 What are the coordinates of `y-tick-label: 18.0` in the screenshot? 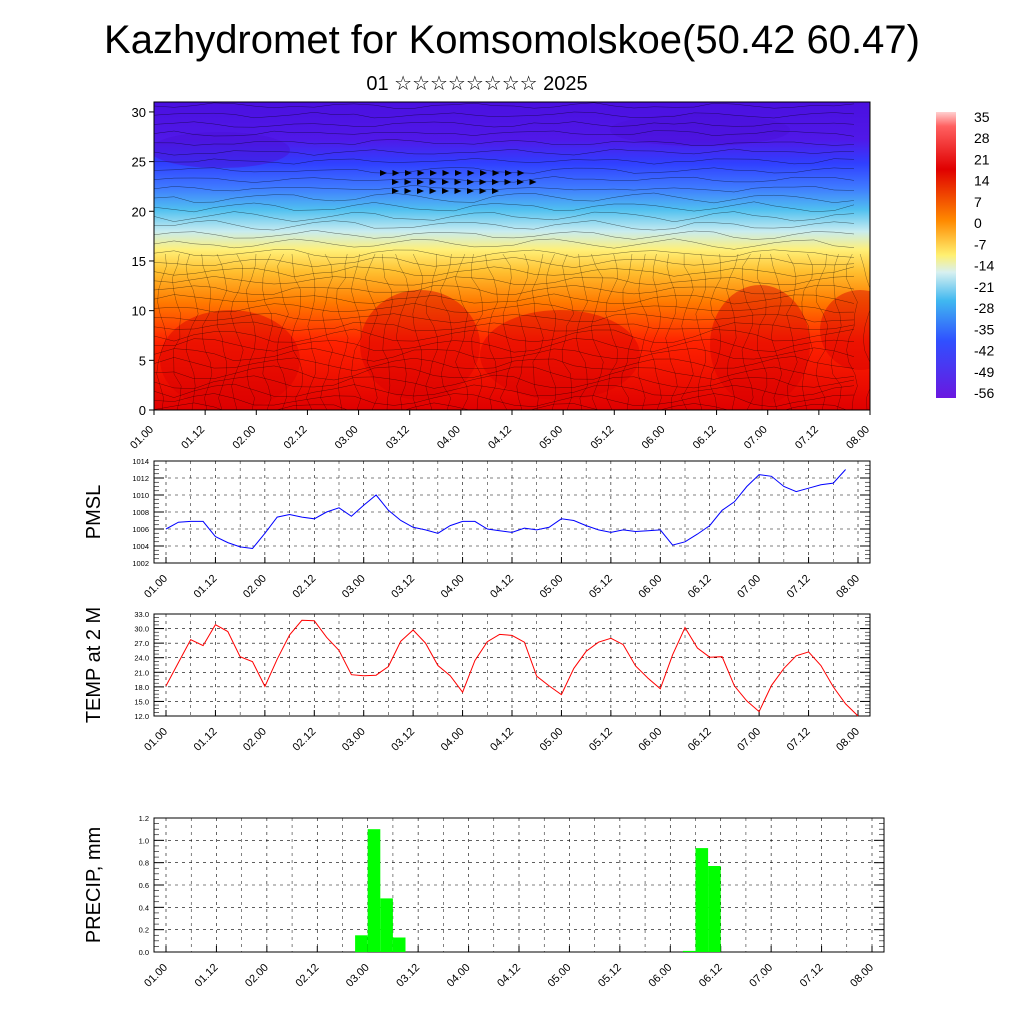 It's located at (141, 687).